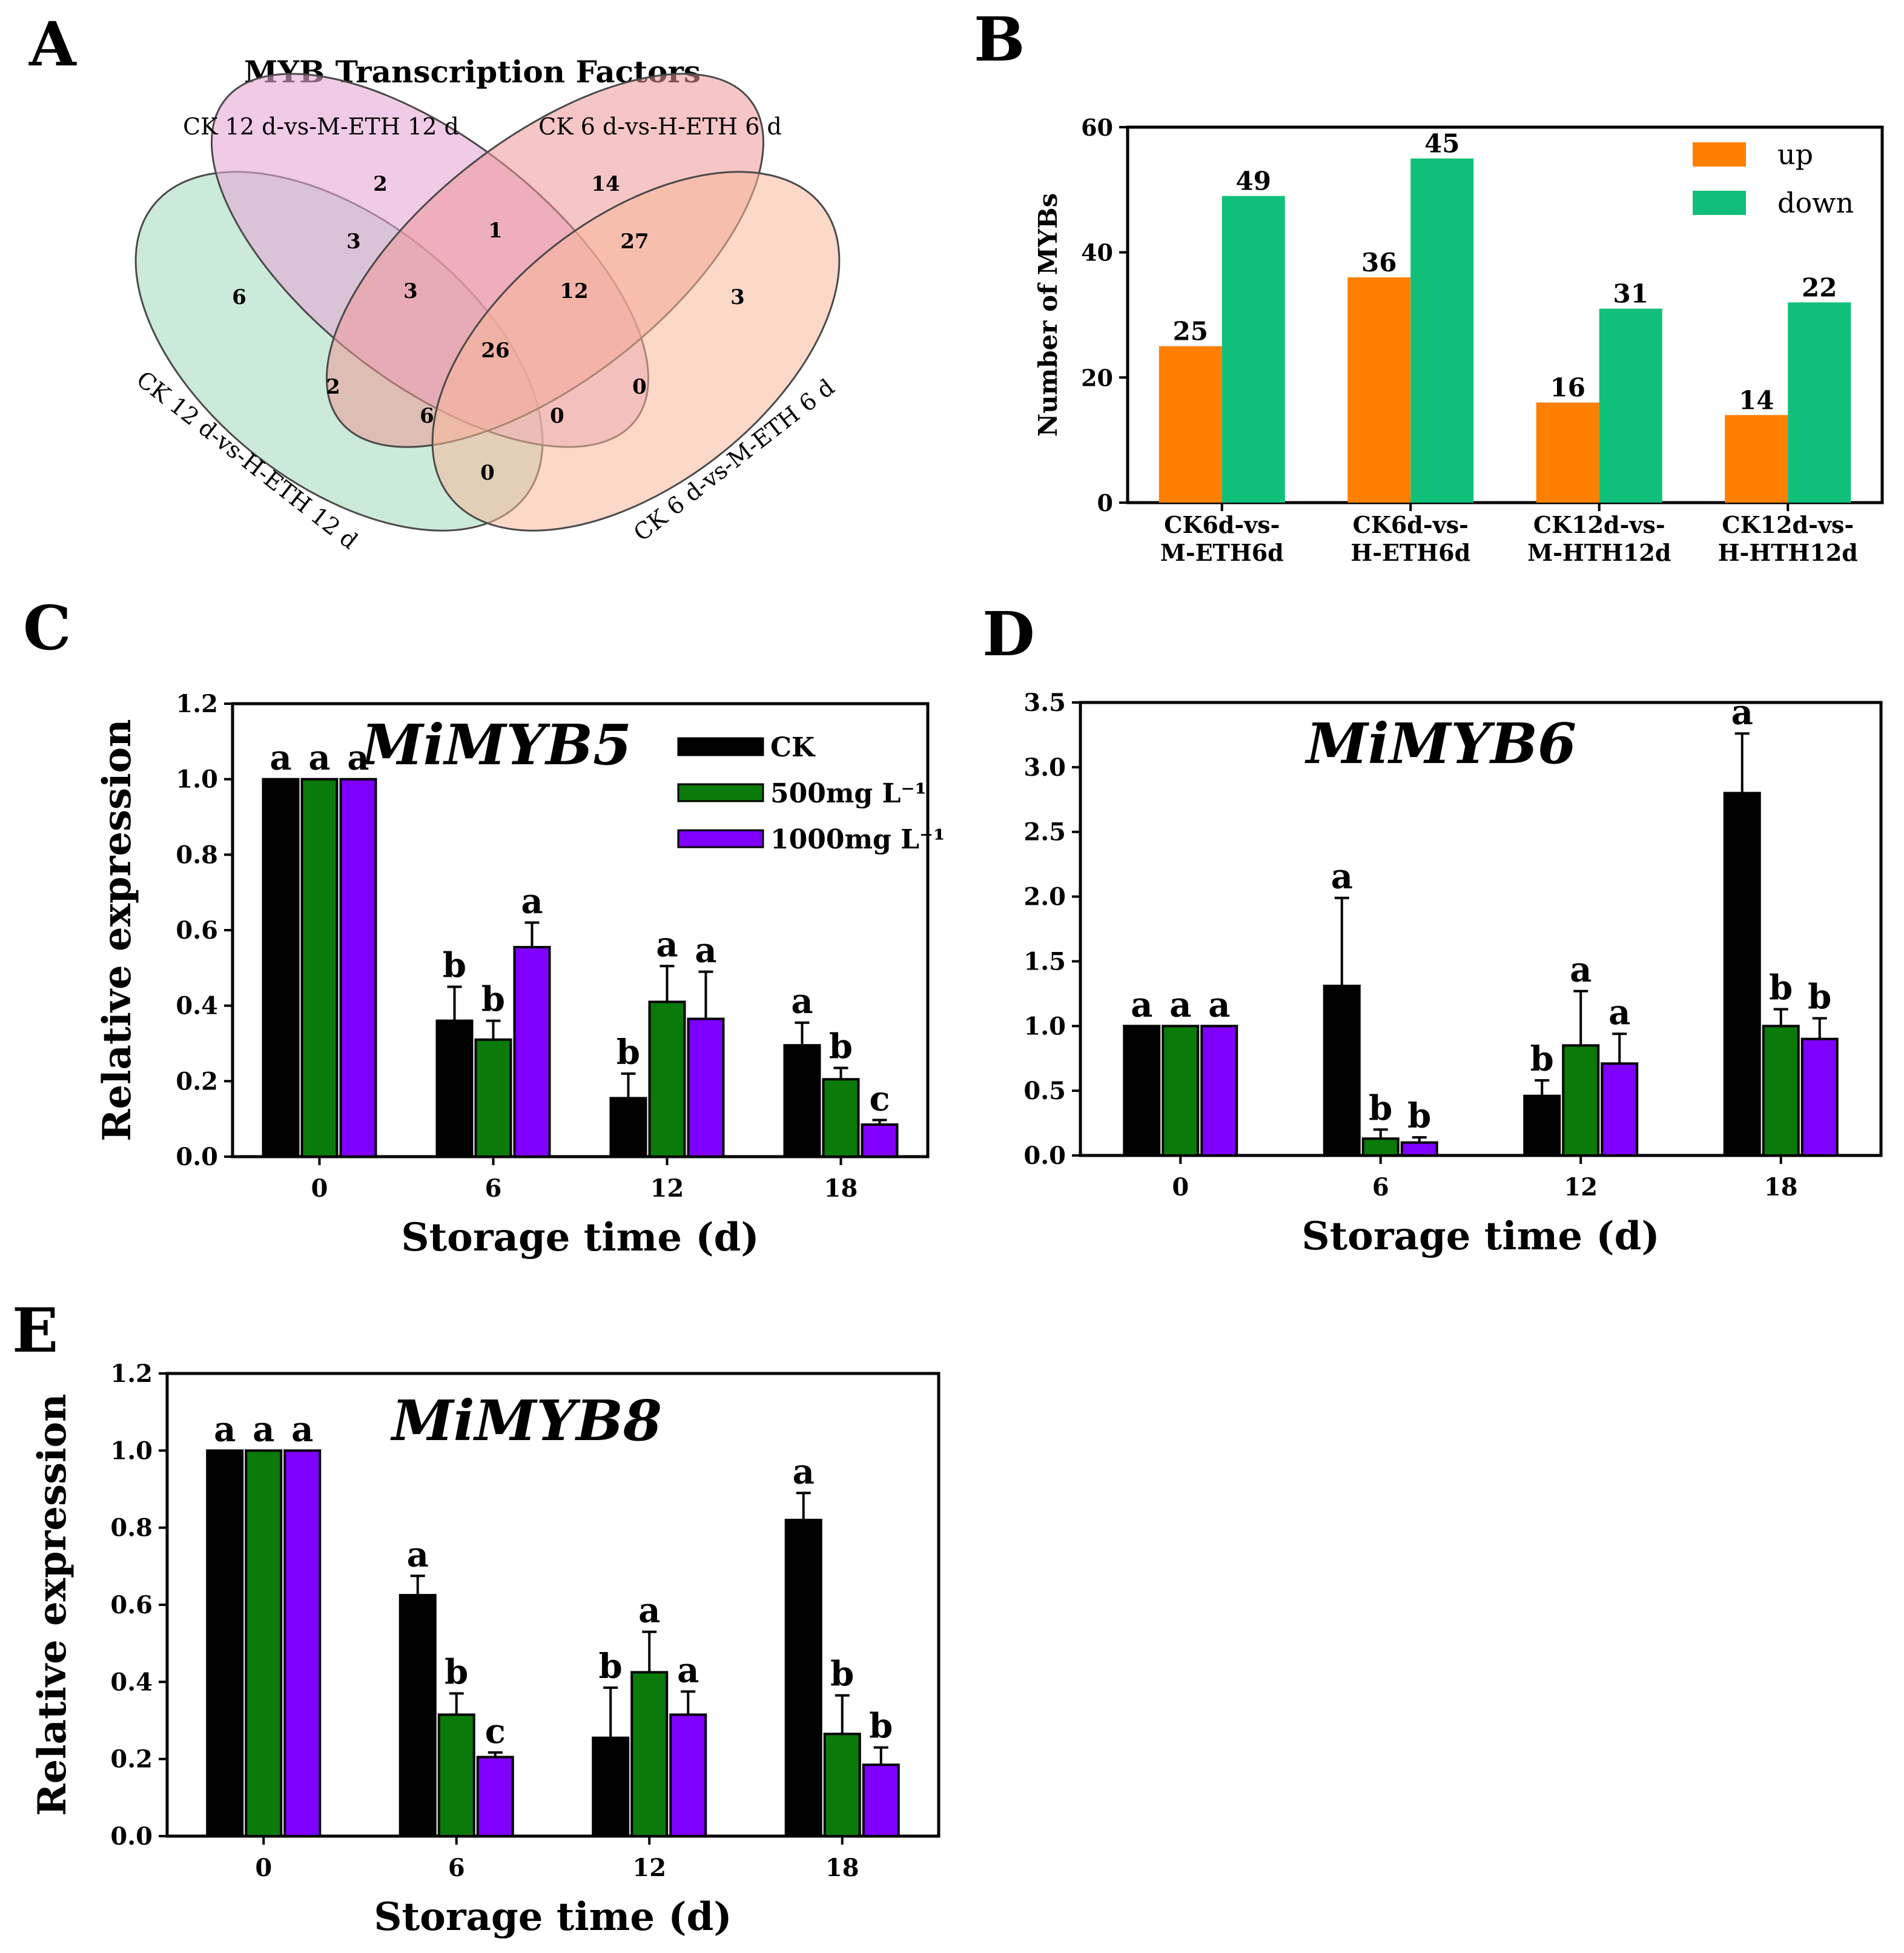 The image size is (1904, 1953). What do you see at coordinates (574, 291) in the screenshot?
I see `venn-count: 12` at bounding box center [574, 291].